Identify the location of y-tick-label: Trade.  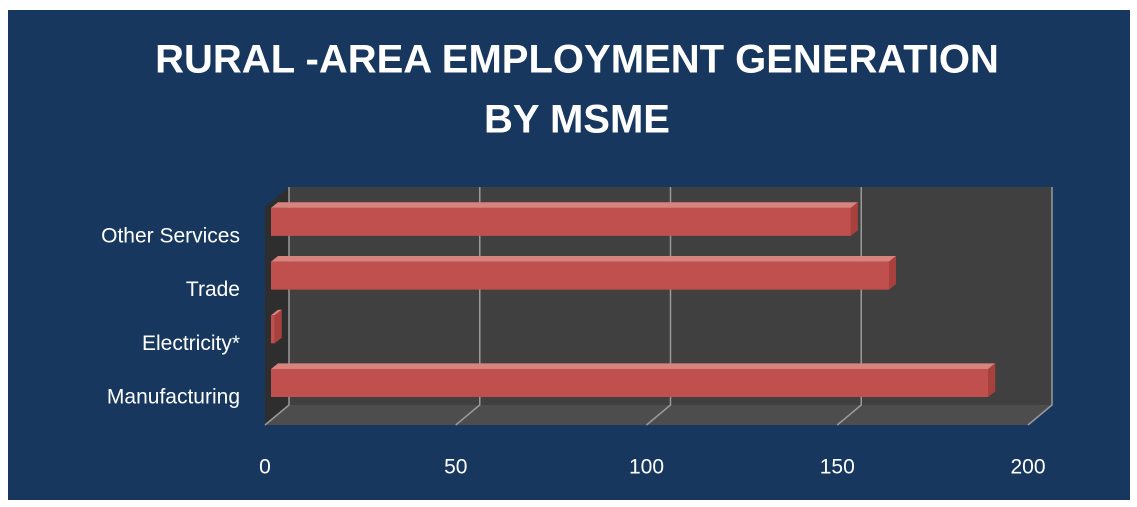
(213, 289).